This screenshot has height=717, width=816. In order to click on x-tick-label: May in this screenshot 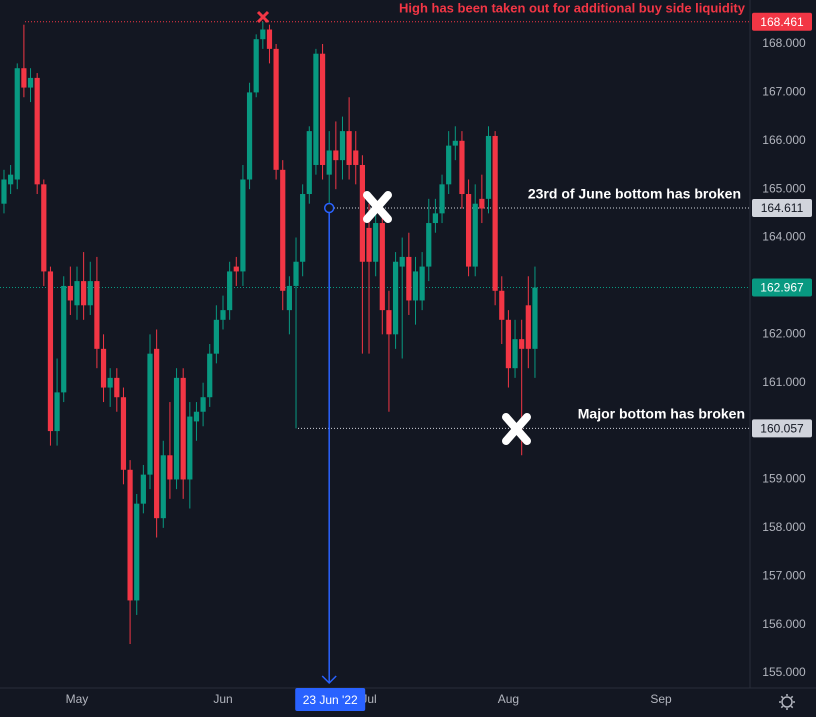, I will do `click(77, 699)`.